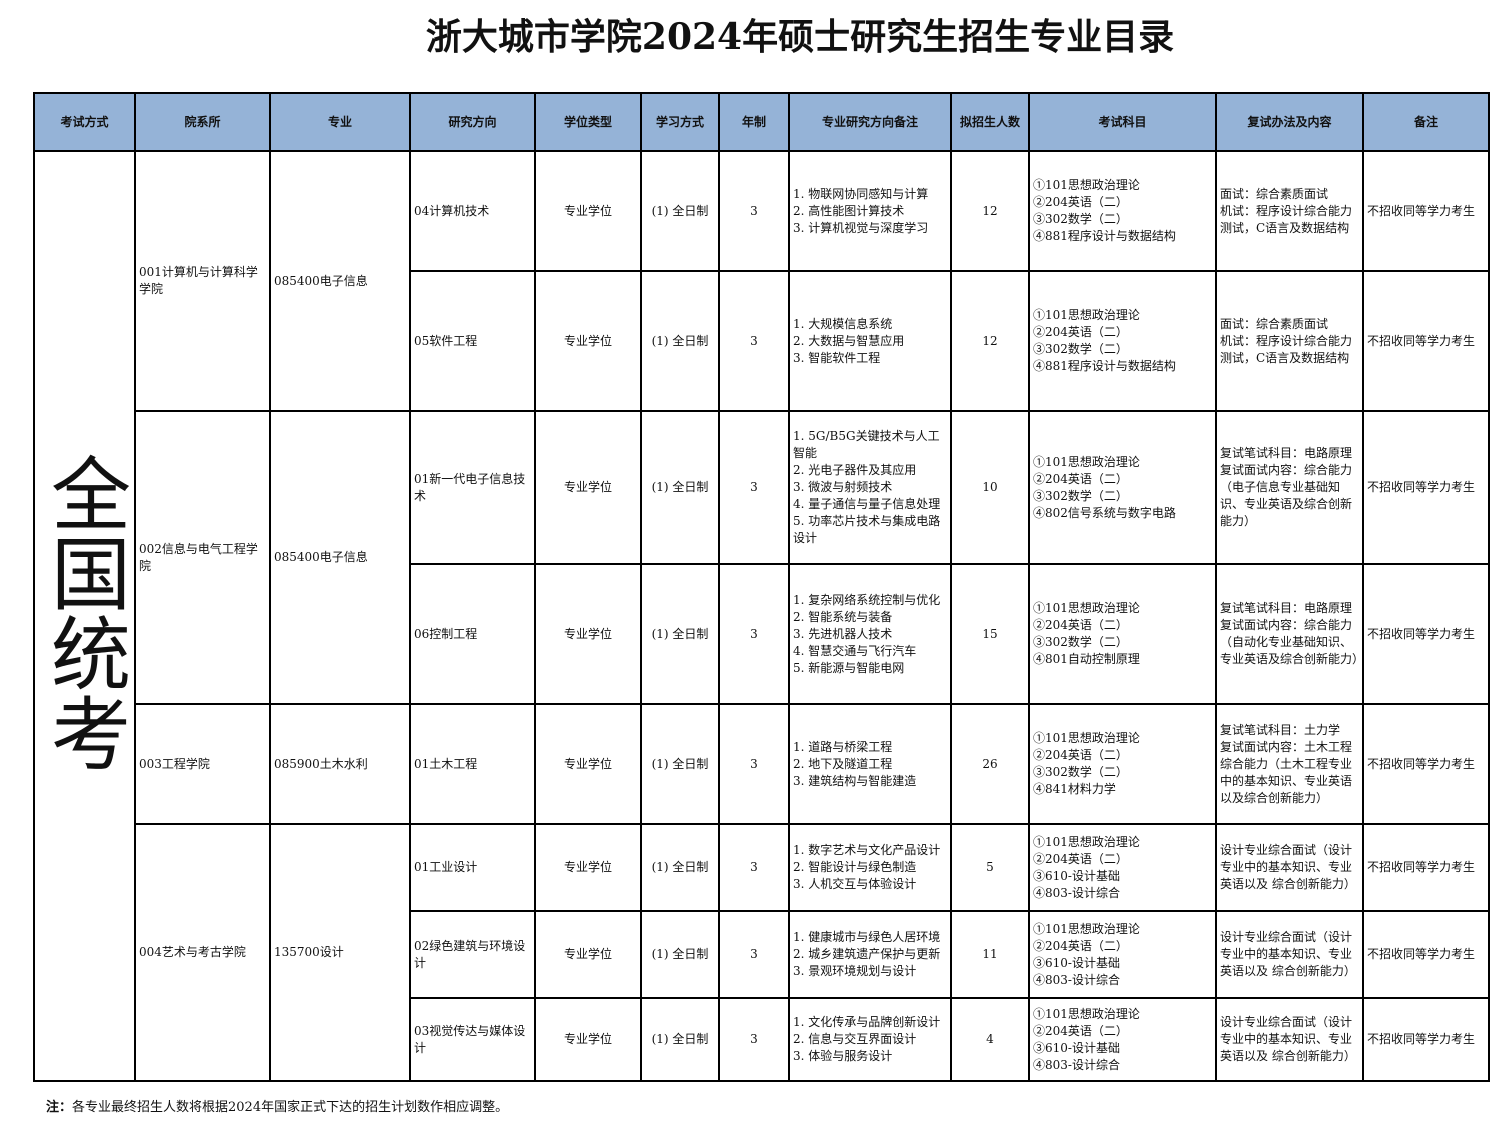  I want to click on direction-remarks-cell: 1. 物联网协同感知与计算 2. 高性能图计算技术 3. 计算机视觉与深度学习, so click(870, 211).